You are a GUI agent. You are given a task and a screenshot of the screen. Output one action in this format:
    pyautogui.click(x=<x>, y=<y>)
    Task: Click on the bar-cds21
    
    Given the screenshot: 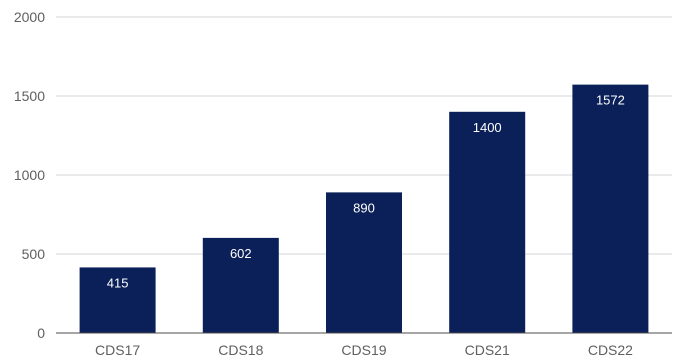 What is the action you would take?
    pyautogui.click(x=487, y=222)
    